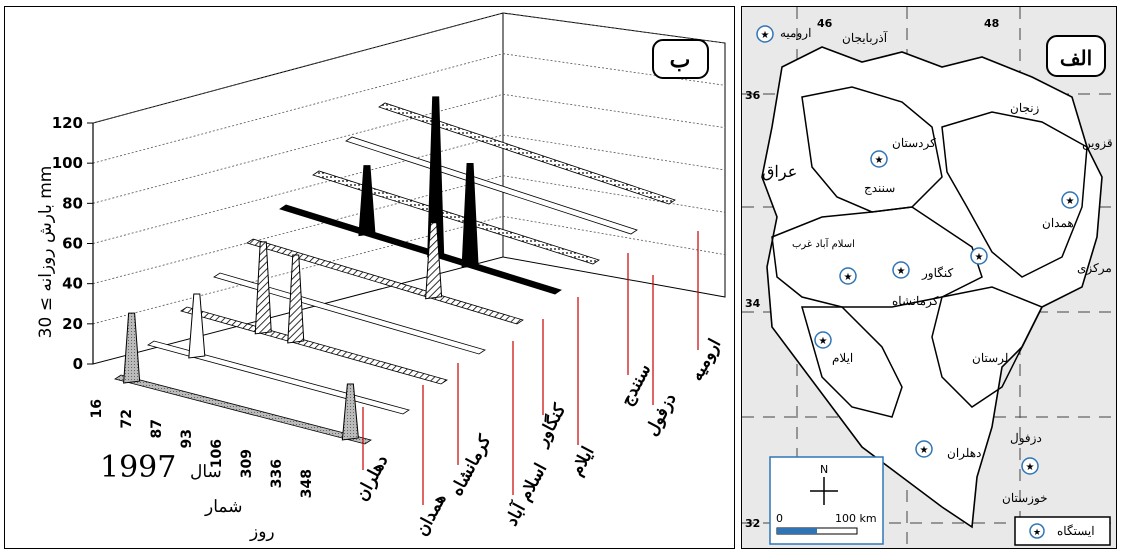  What do you see at coordinates (307, 483) in the screenshot?
I see `day-tick-label: 348` at bounding box center [307, 483].